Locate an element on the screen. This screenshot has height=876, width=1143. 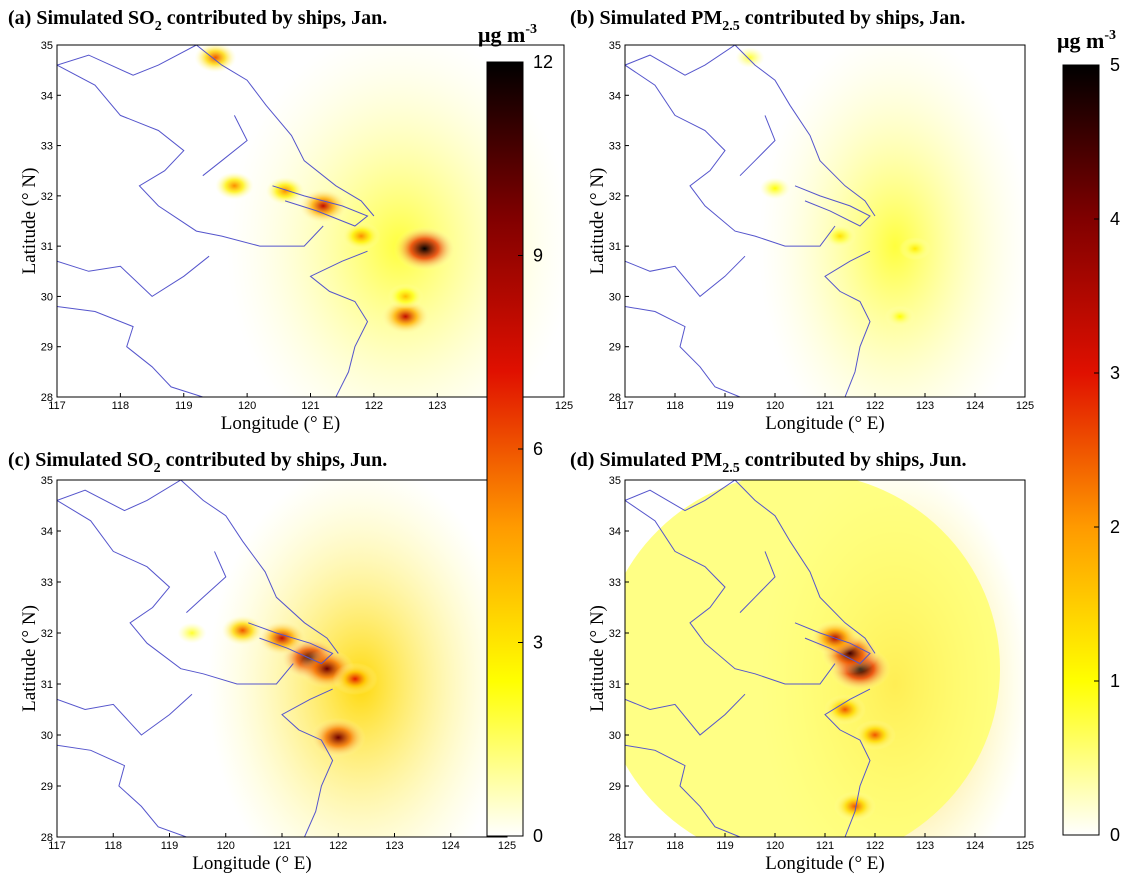
y-tick-label: 35 is located at coordinates (615, 46).